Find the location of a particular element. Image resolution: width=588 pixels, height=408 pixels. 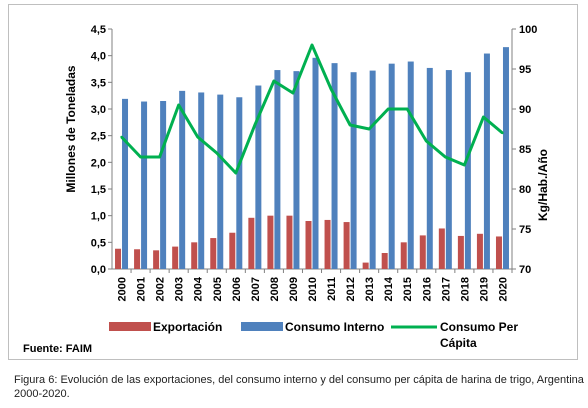

legend-label-per-capita-line1: Consumo Per is located at coordinates (479, 327).